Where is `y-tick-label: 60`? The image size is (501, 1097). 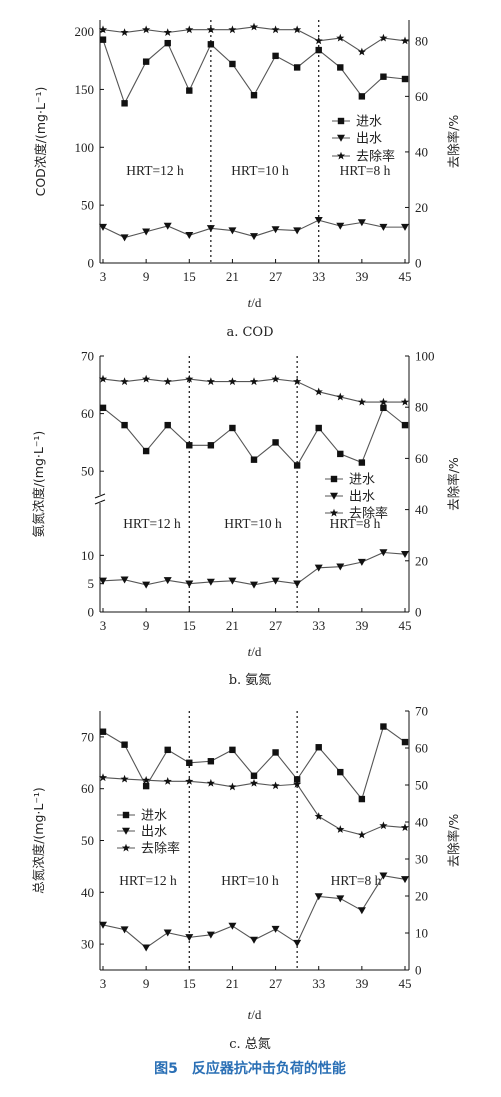
y-tick-label: 60 is located at coordinates (87, 788).